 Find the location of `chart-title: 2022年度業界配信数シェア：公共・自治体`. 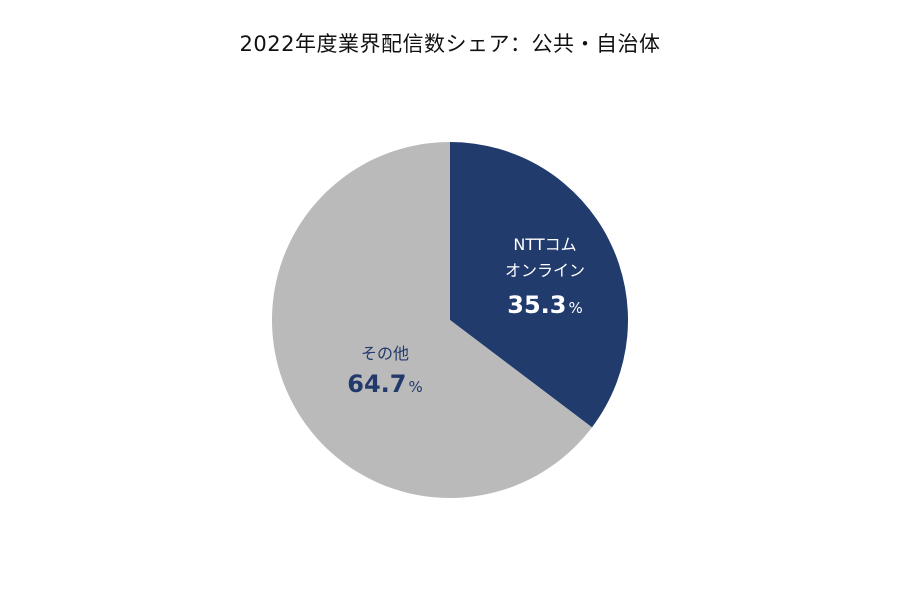

chart-title: 2022年度業界配信数シェア：公共・自治体 is located at coordinates (450, 44).